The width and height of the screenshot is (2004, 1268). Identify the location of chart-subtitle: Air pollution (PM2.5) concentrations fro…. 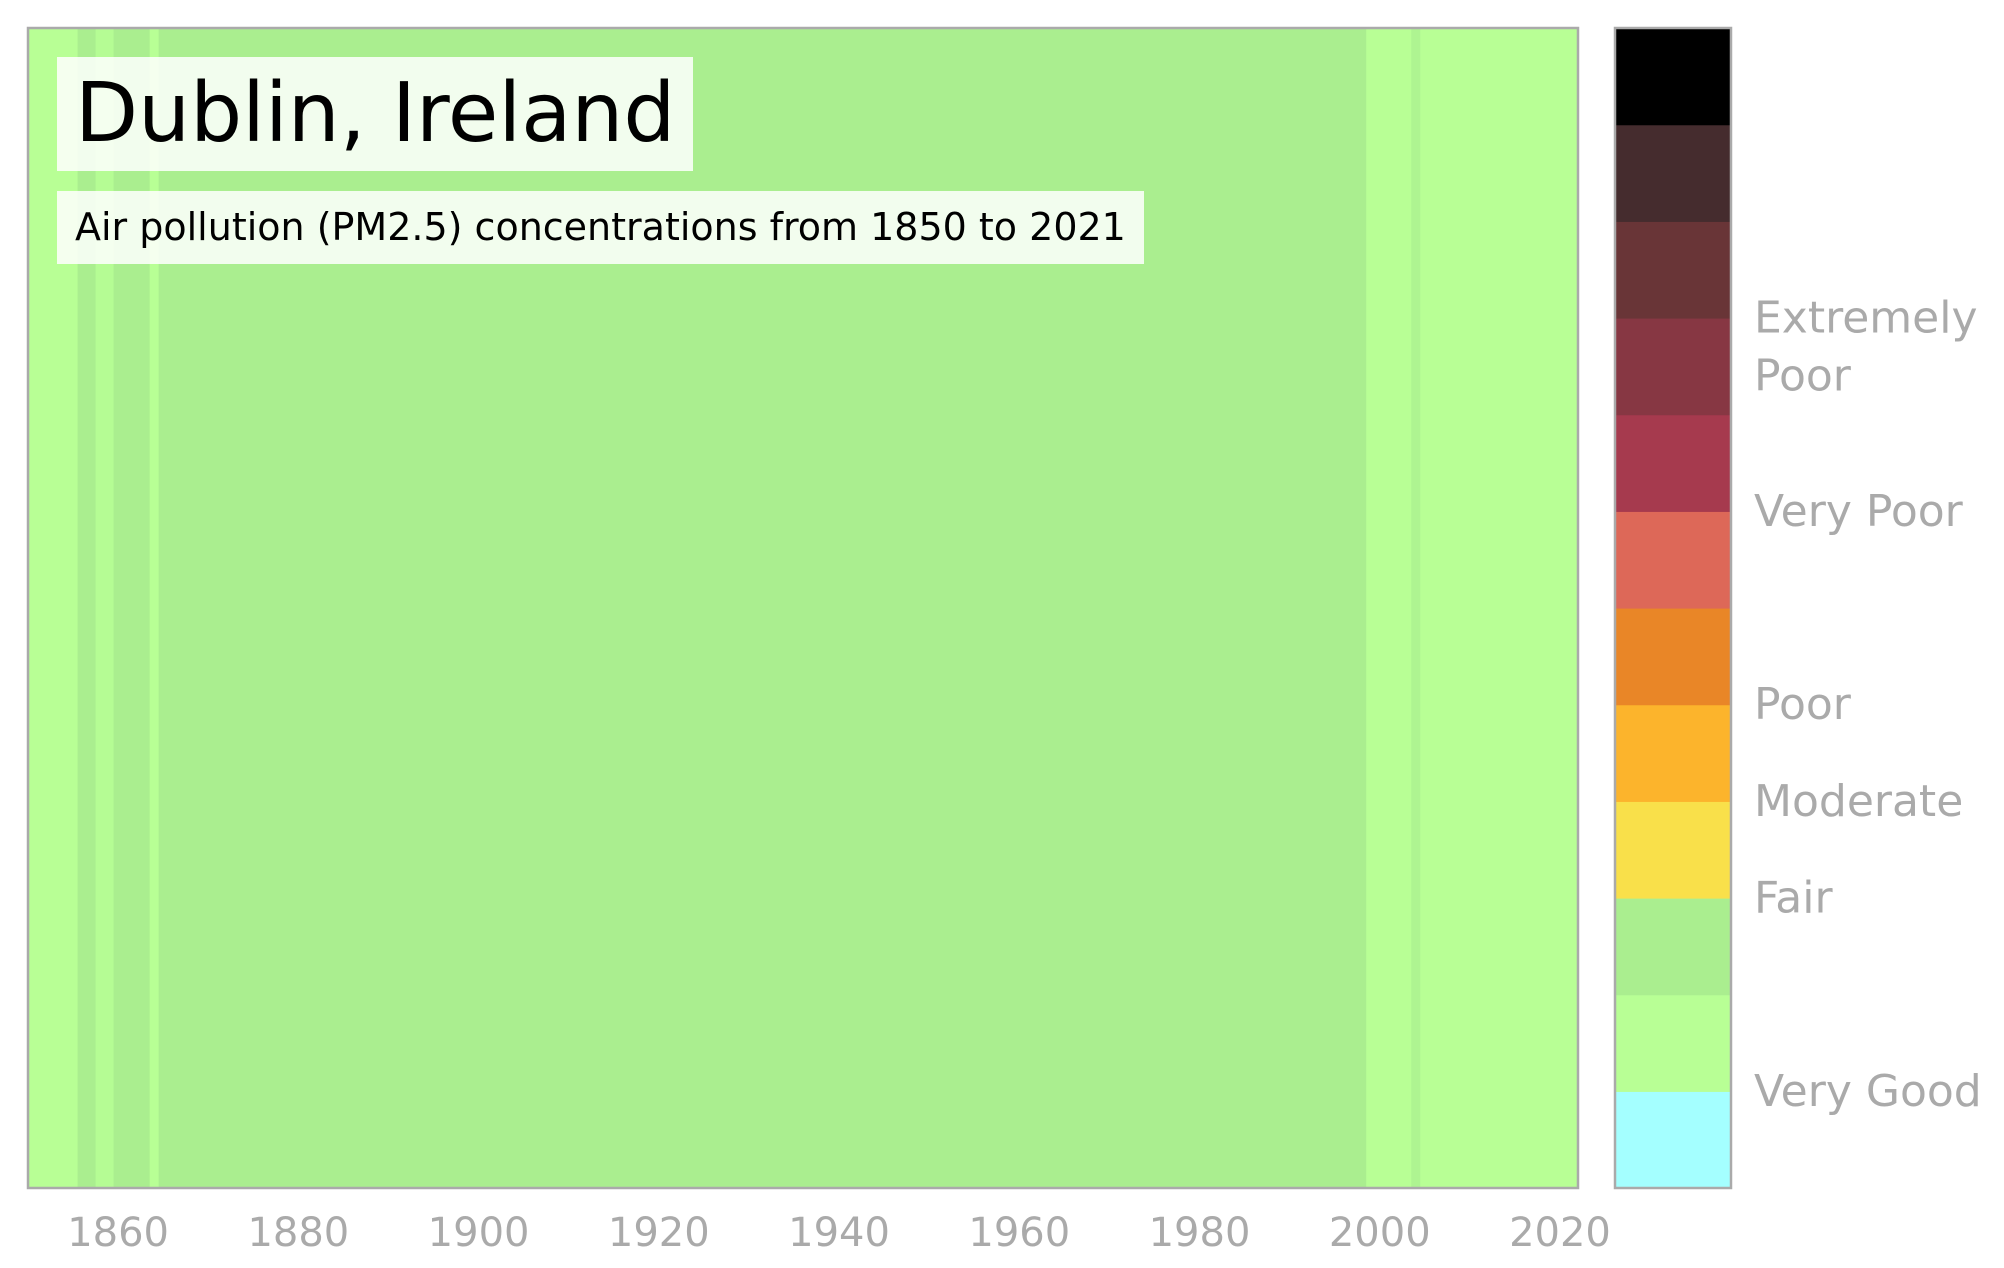
(600, 227).